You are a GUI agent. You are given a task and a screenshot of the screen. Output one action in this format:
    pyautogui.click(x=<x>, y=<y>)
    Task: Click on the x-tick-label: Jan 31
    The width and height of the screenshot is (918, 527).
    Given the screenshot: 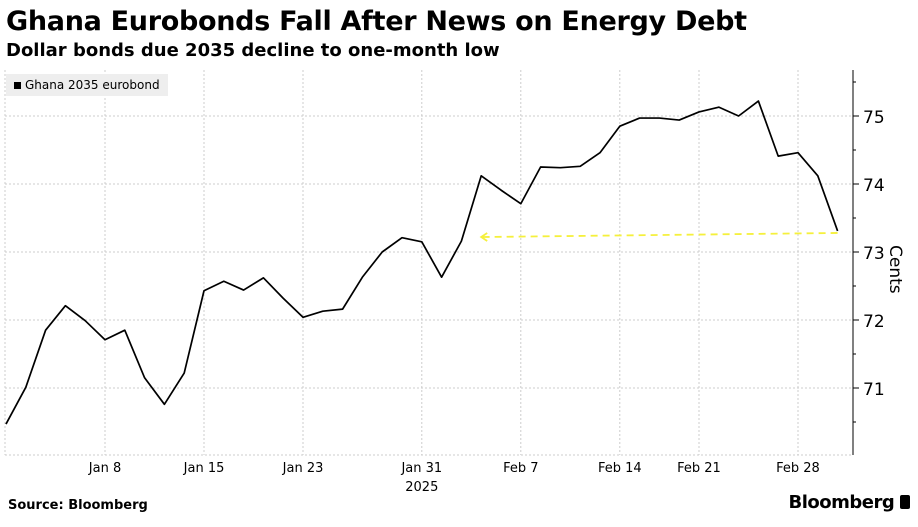 What is the action you would take?
    pyautogui.click(x=421, y=468)
    